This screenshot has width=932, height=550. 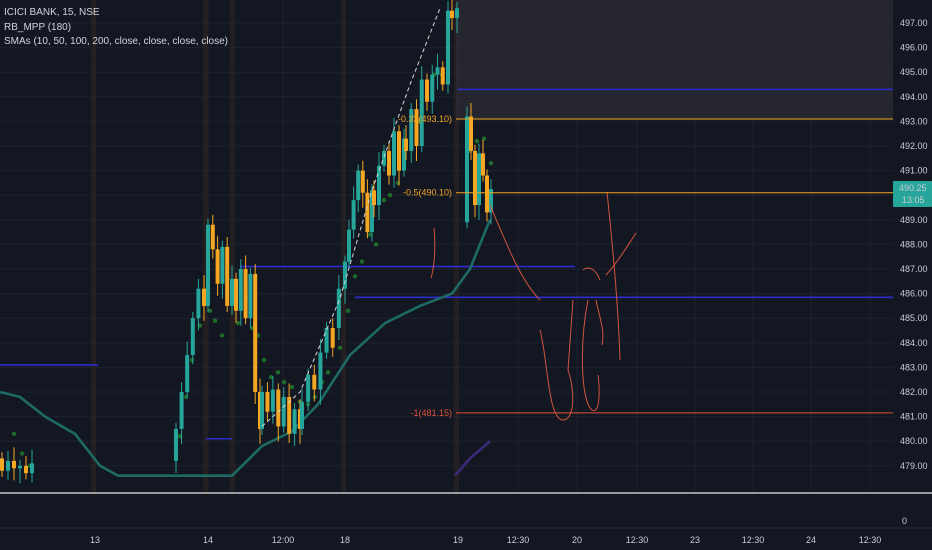 What do you see at coordinates (914, 72) in the screenshot?
I see `price-tick-label: 495.00` at bounding box center [914, 72].